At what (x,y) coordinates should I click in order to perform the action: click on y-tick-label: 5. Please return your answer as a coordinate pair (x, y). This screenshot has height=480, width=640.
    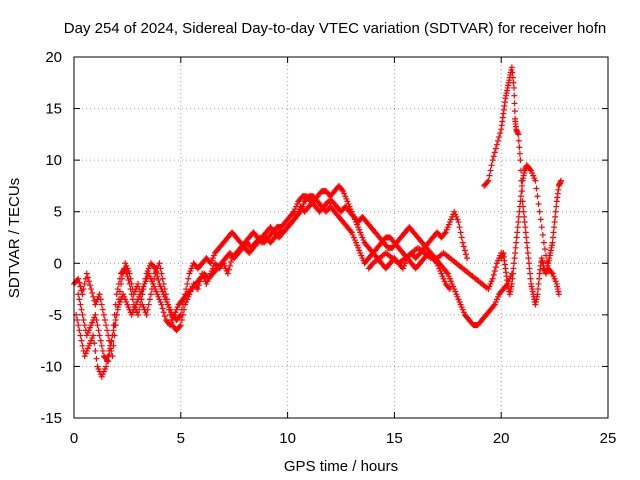
    Looking at the image, I should click on (58, 212).